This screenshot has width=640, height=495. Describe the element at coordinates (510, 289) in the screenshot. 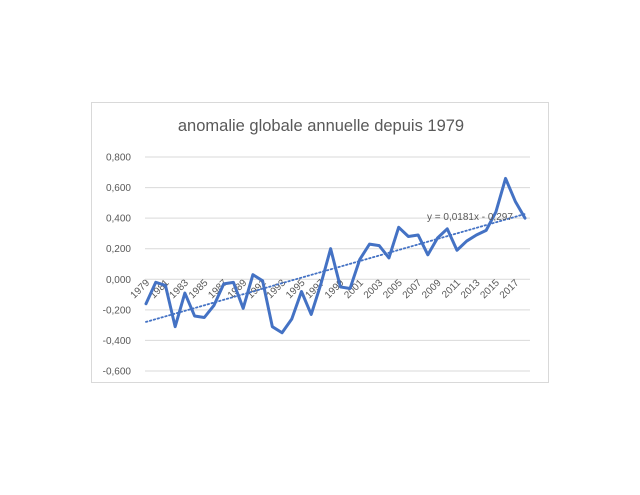

I see `x-tick-label: 2017` at that location.